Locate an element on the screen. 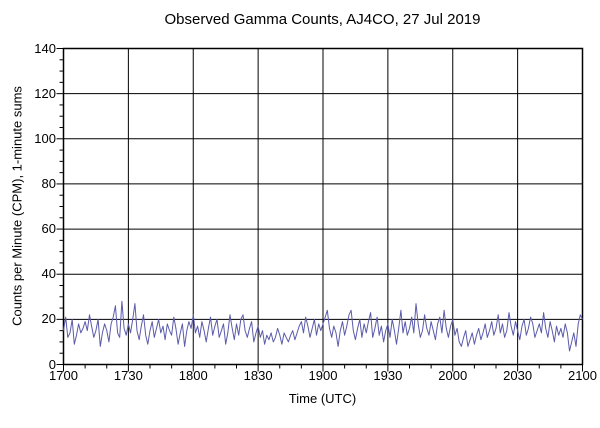 Image resolution: width=600 pixels, height=428 pixels. y-tick-label: 100 is located at coordinates (45, 138).